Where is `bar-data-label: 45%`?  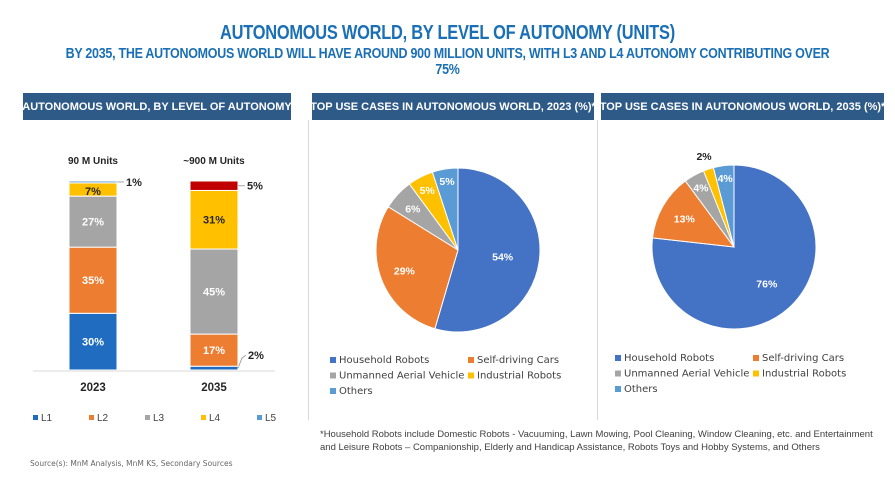 bar-data-label: 45% is located at coordinates (214, 293).